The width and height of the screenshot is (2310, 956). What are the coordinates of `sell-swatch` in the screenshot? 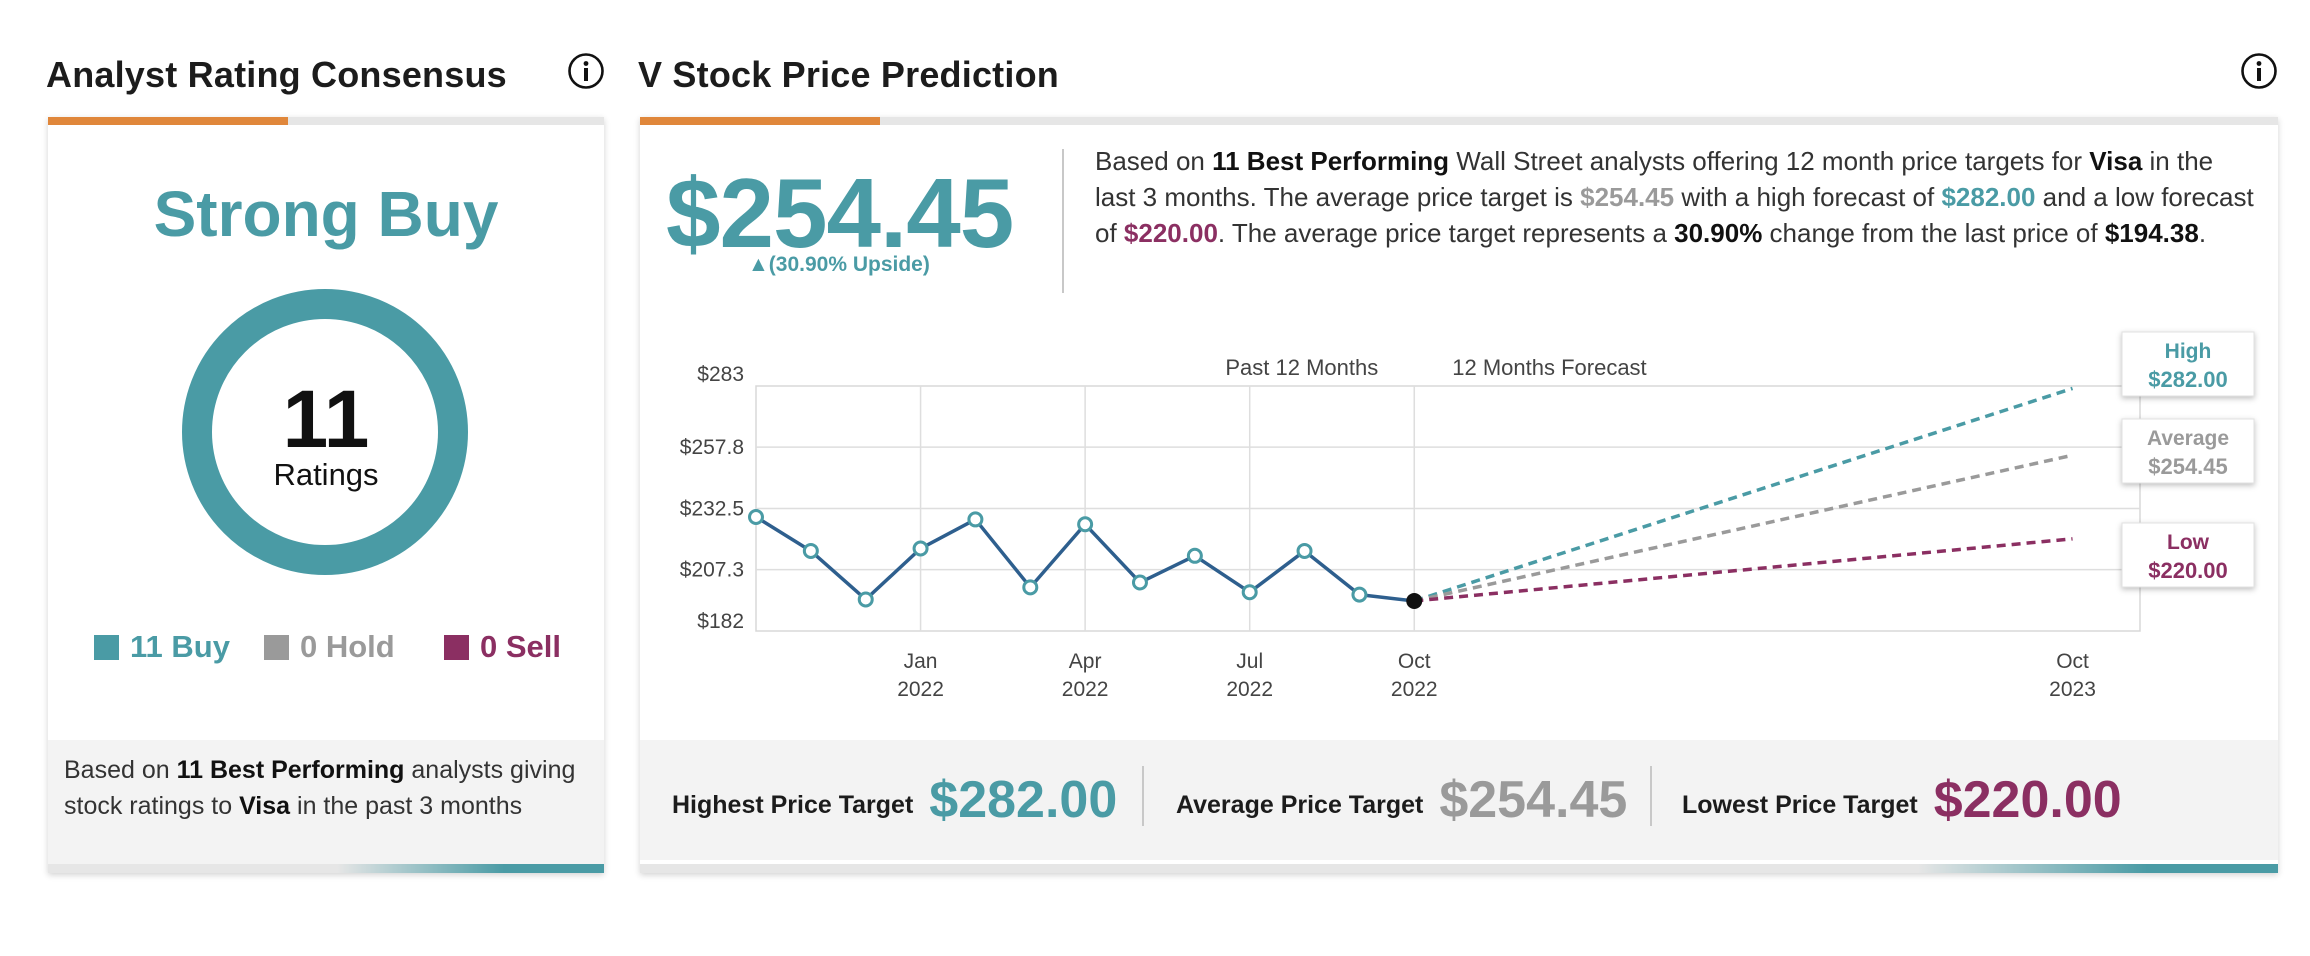 It's located at (456, 647).